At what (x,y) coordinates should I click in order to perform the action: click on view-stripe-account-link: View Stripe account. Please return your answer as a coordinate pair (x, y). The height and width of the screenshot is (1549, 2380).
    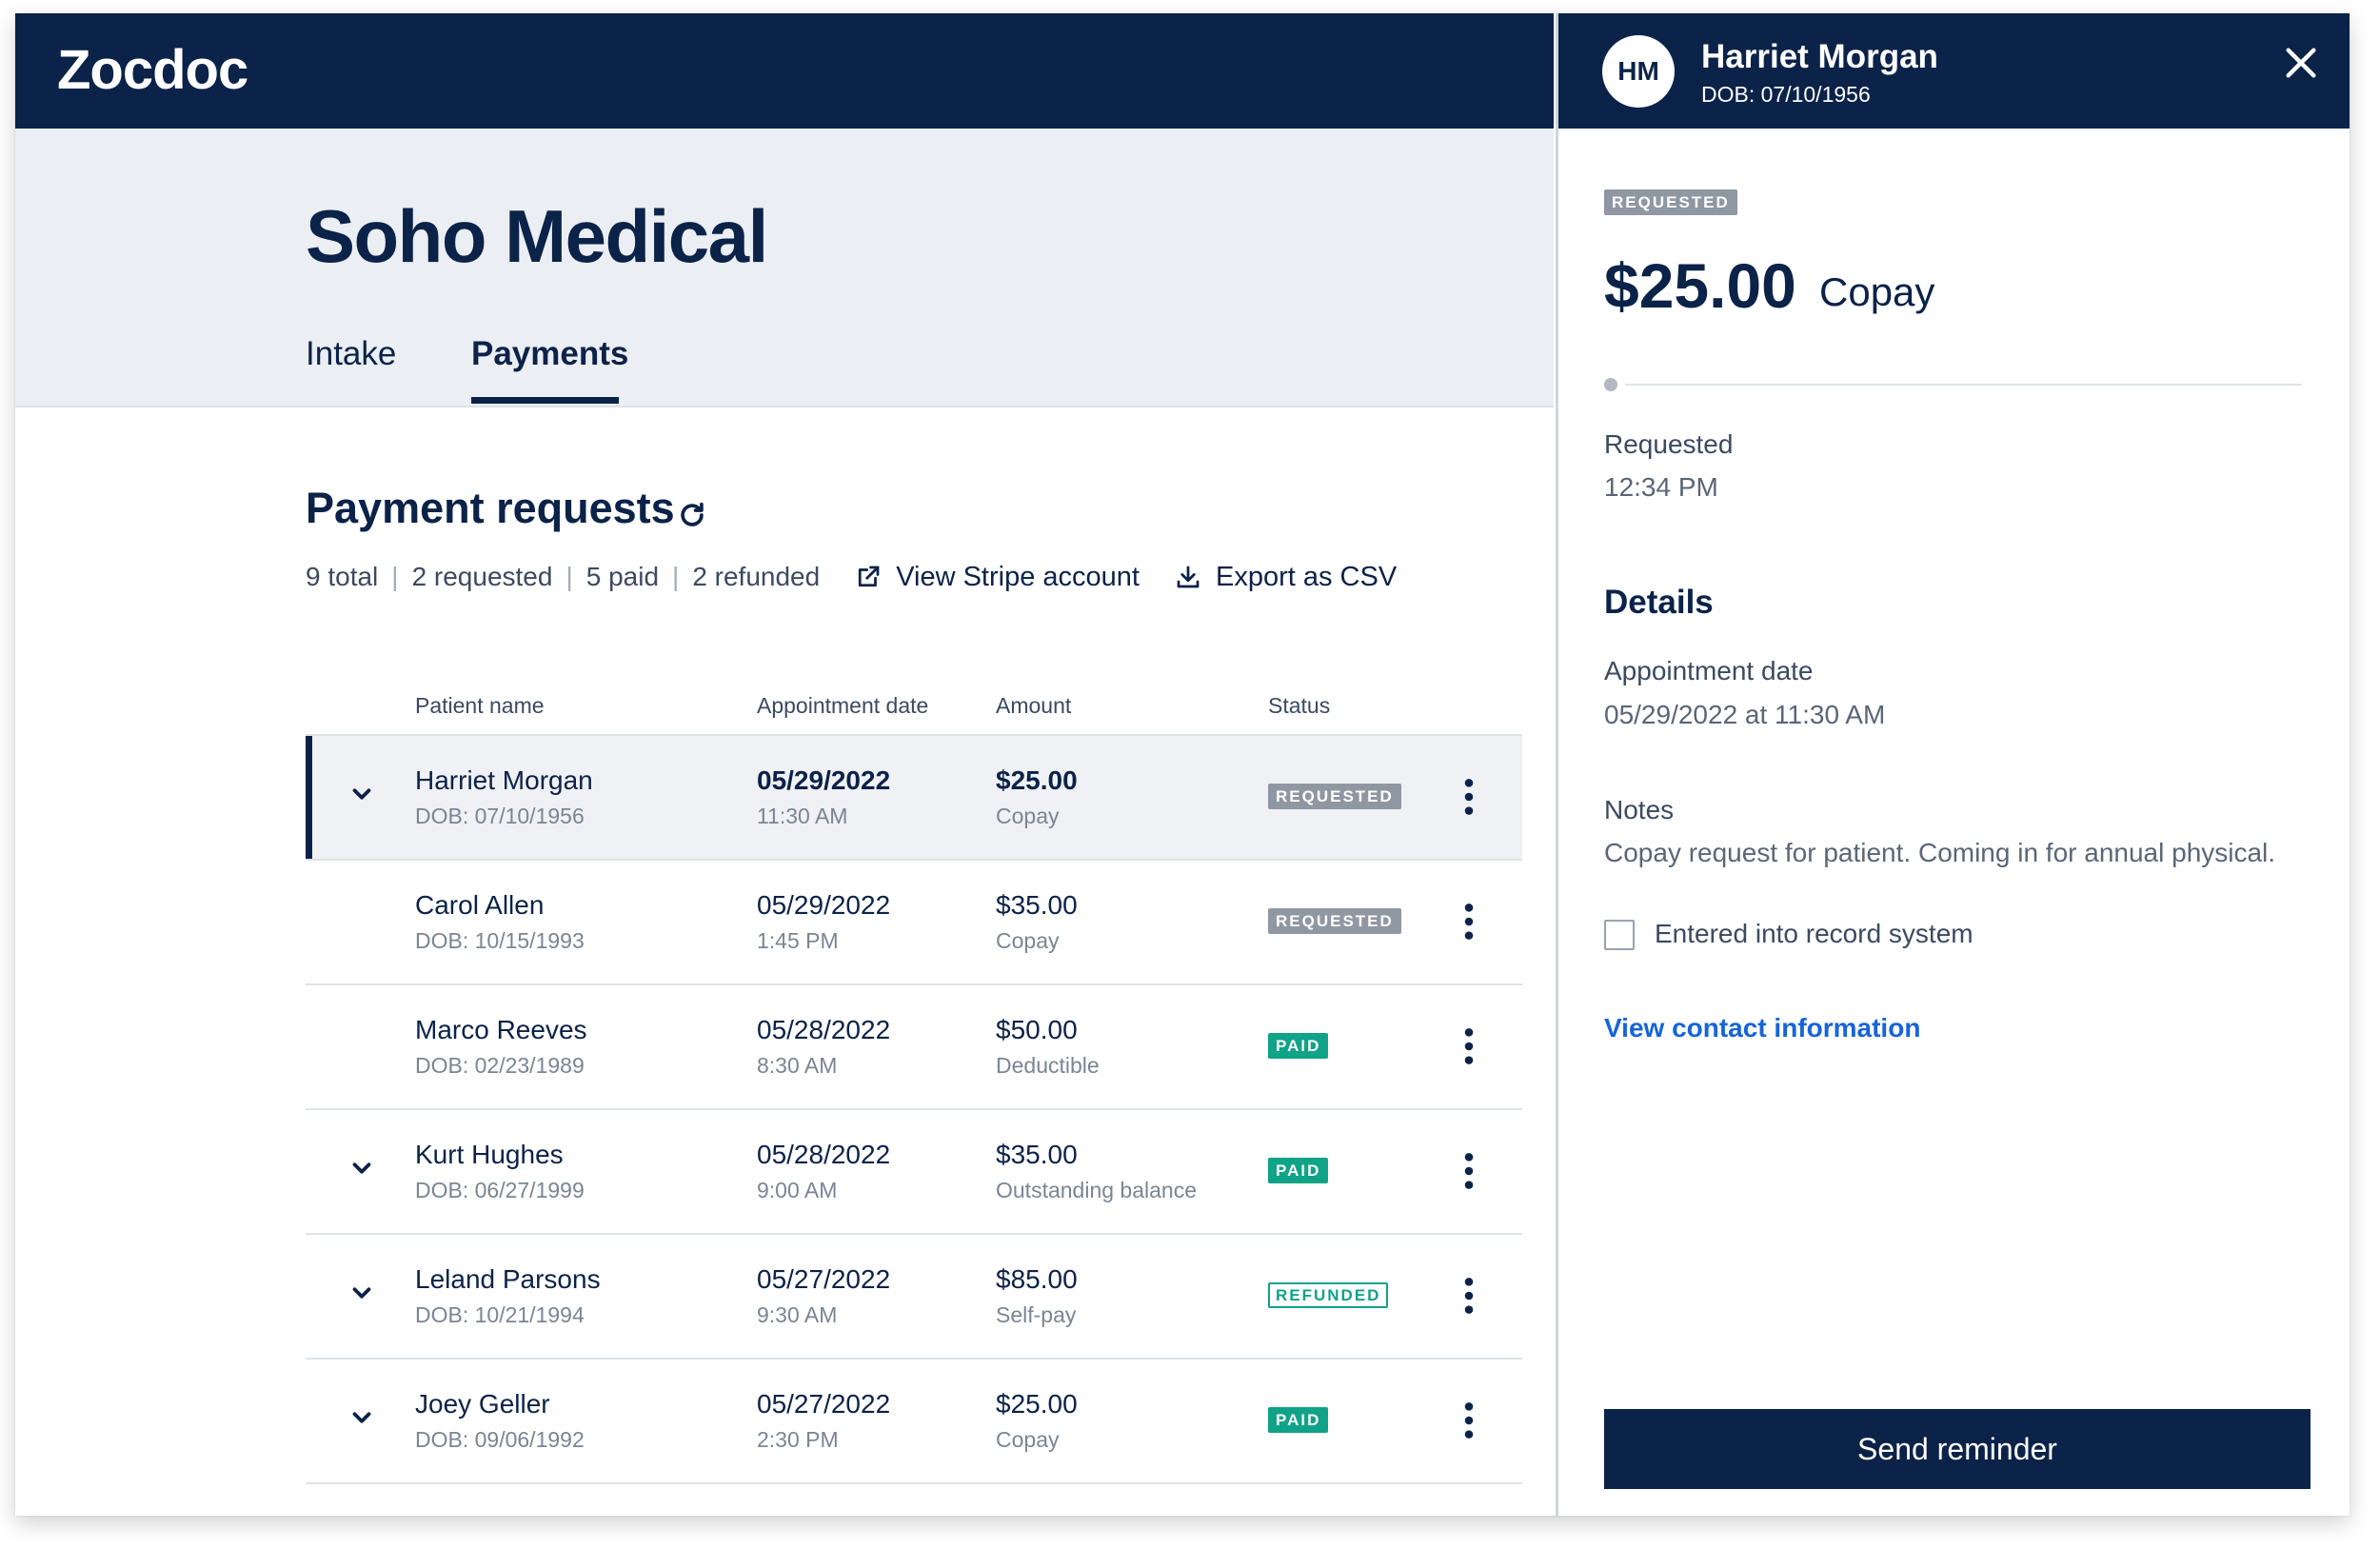
    Looking at the image, I should click on (997, 577).